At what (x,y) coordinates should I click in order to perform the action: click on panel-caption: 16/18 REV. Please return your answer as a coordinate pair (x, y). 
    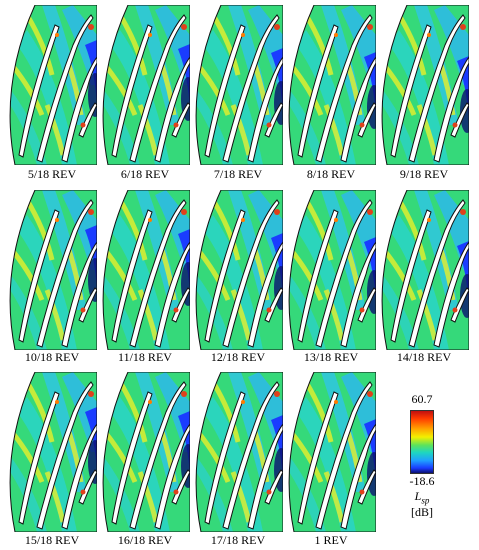
    Looking at the image, I should click on (145, 540).